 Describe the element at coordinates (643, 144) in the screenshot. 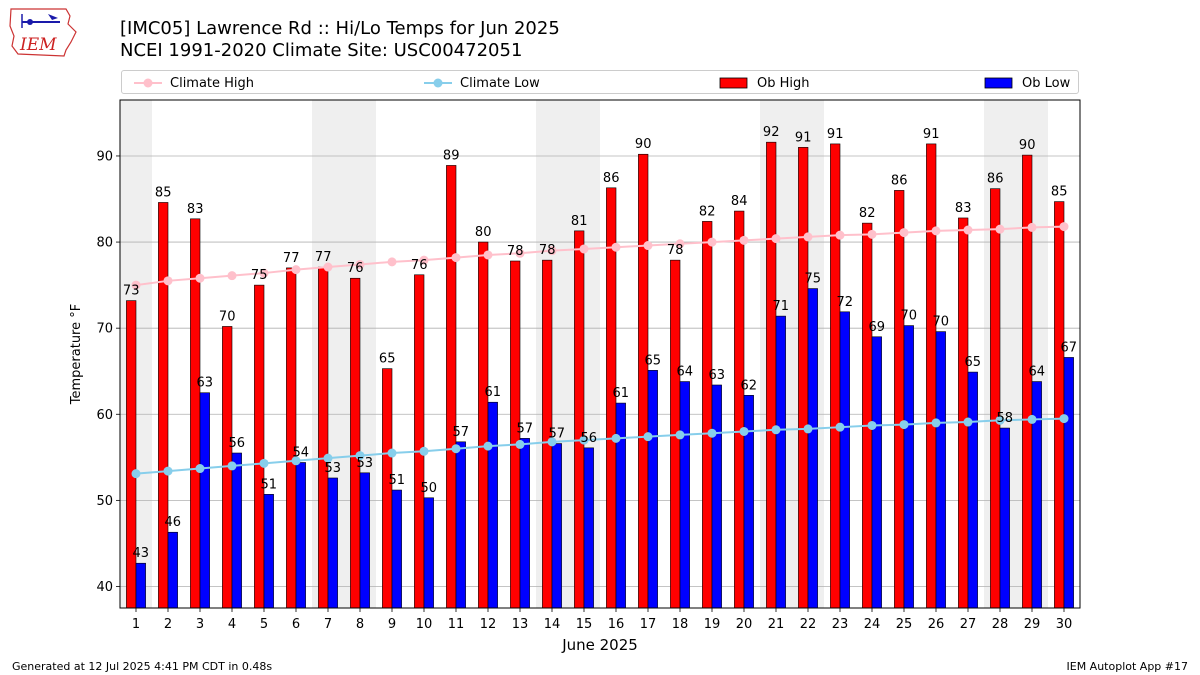

I see `ob-high-value-label-17: 90` at that location.